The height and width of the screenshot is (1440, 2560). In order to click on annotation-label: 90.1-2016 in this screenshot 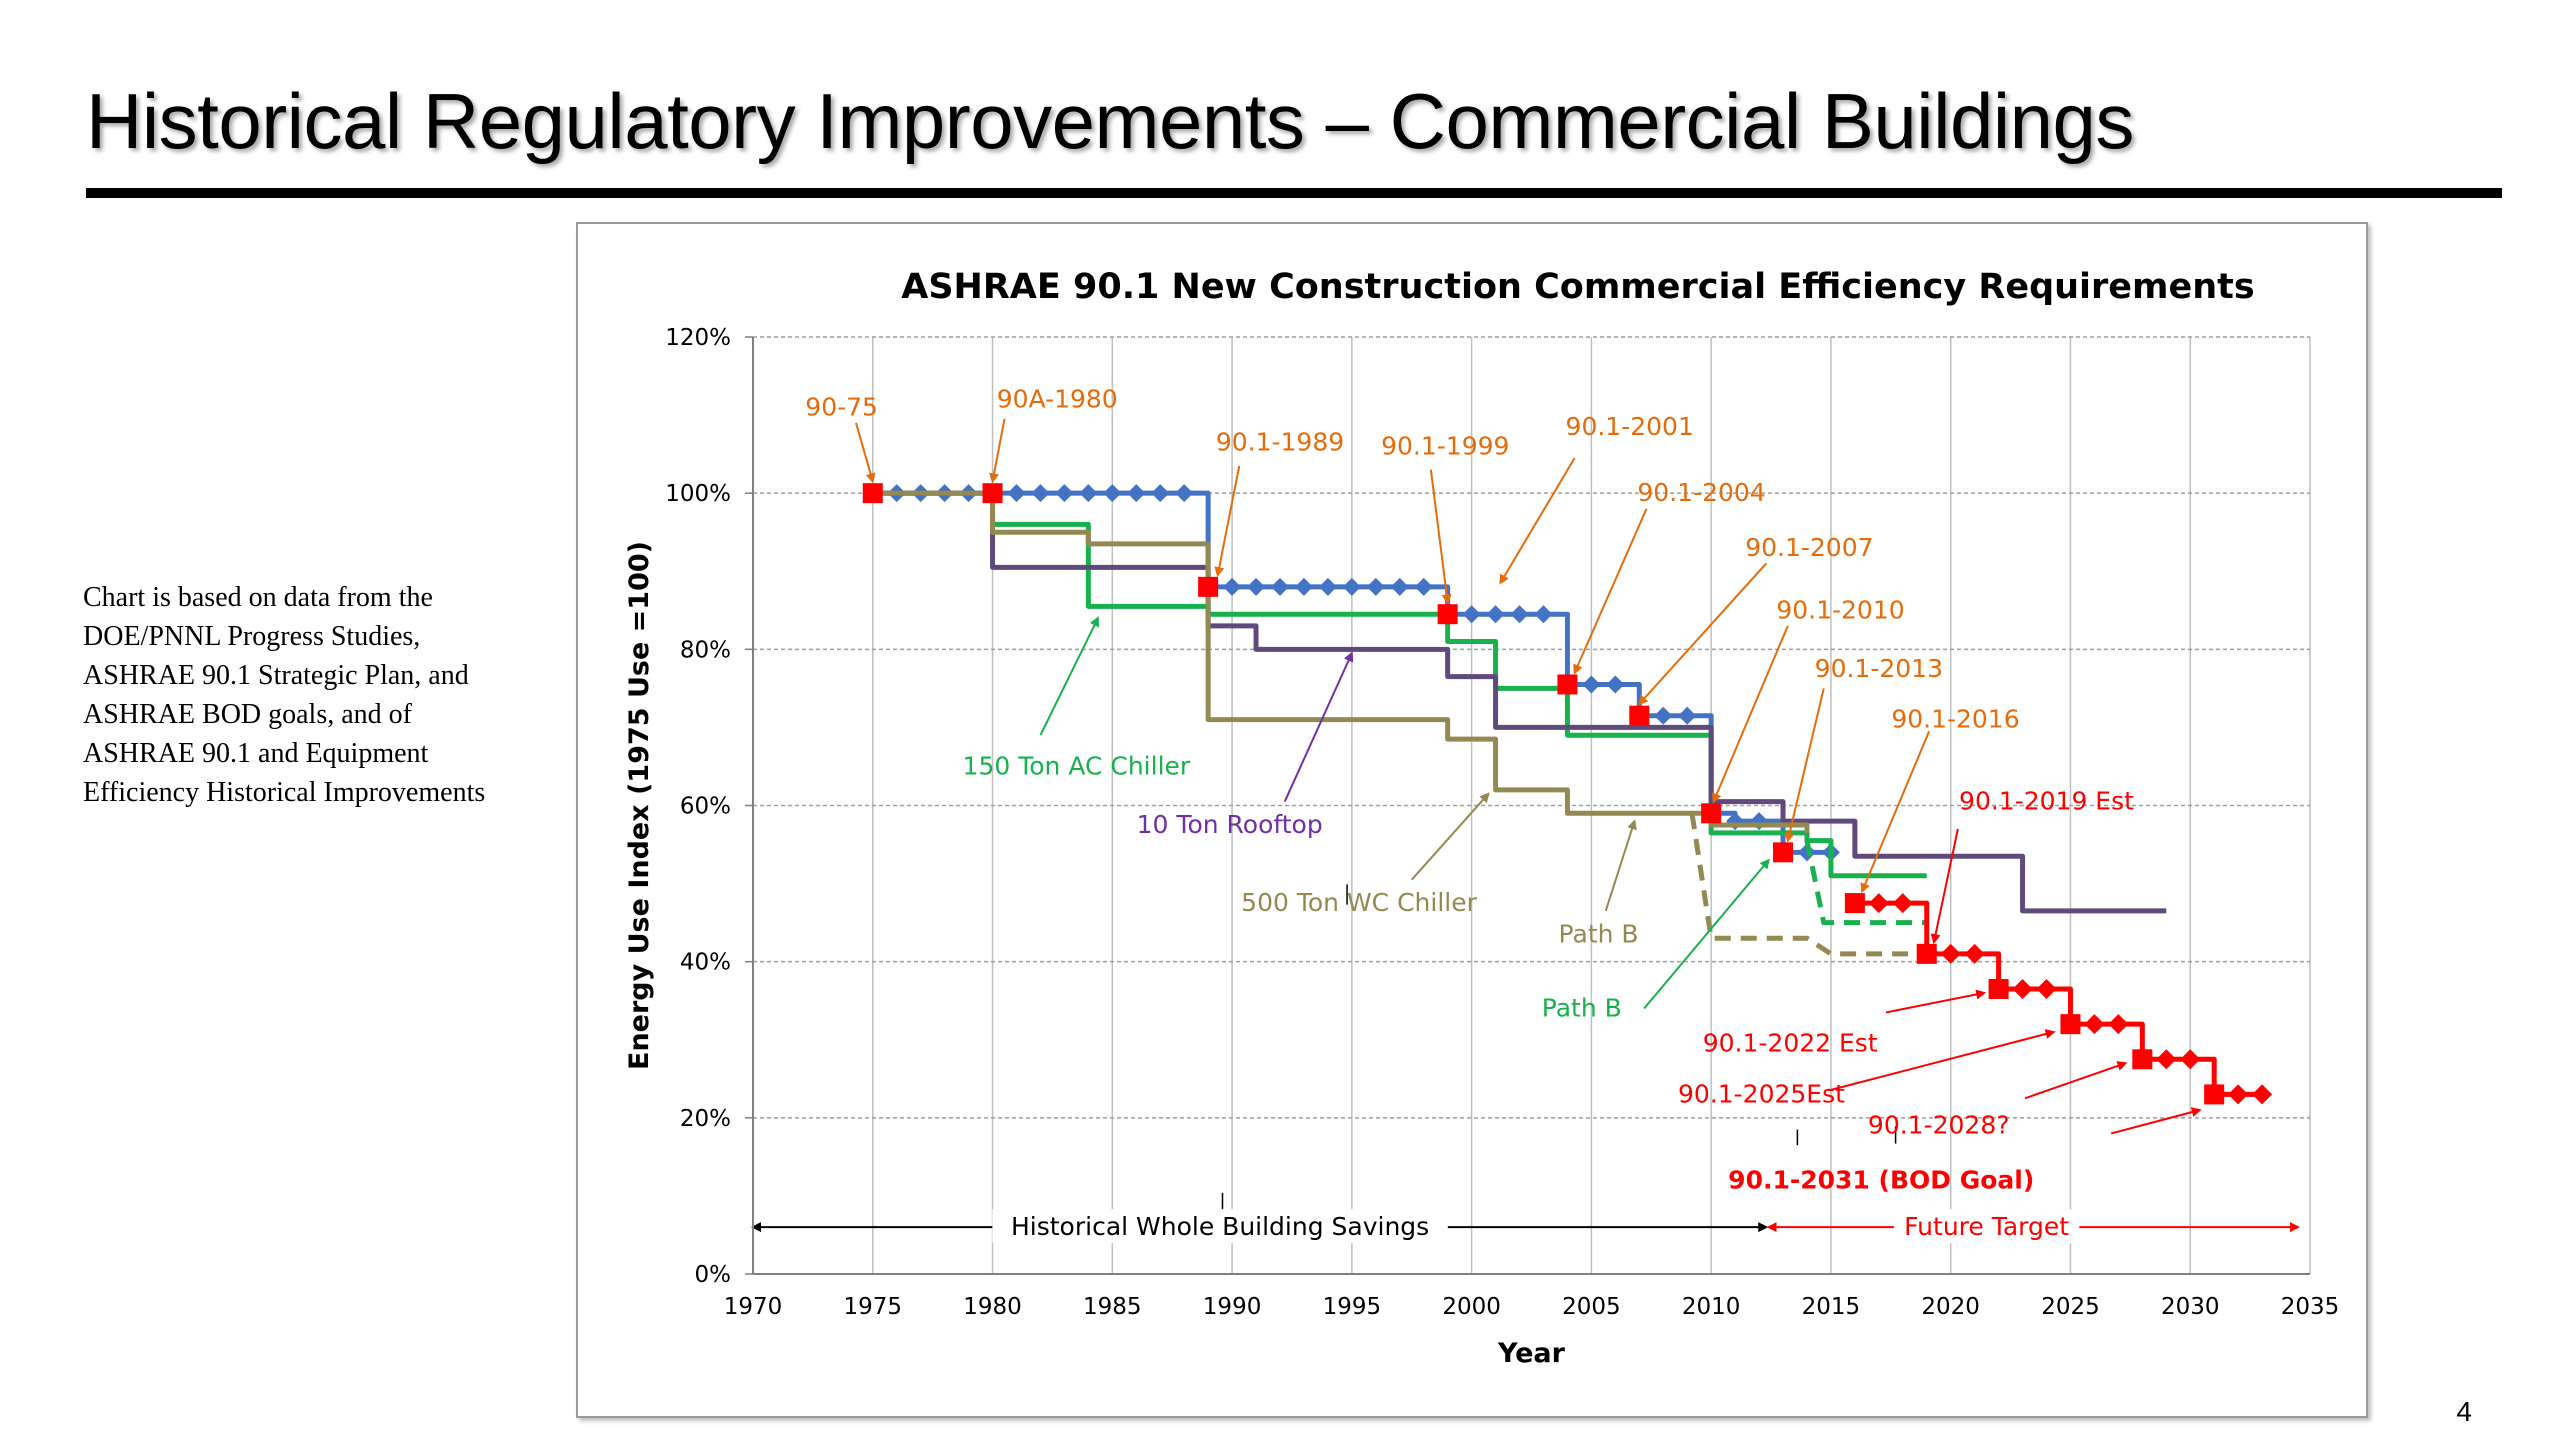, I will do `click(1955, 719)`.